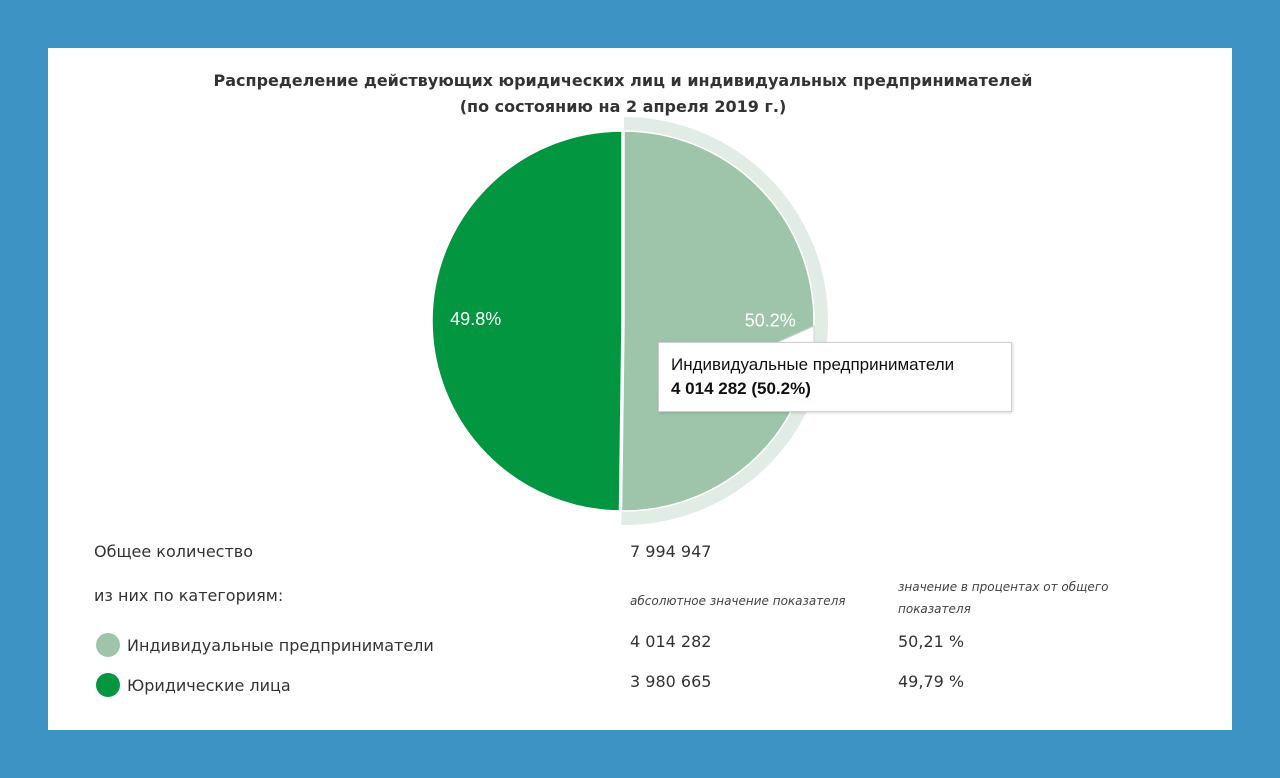 Image resolution: width=1280 pixels, height=778 pixels. What do you see at coordinates (770, 321) in the screenshot?
I see `pie-slice-label-0: 50.2%` at bounding box center [770, 321].